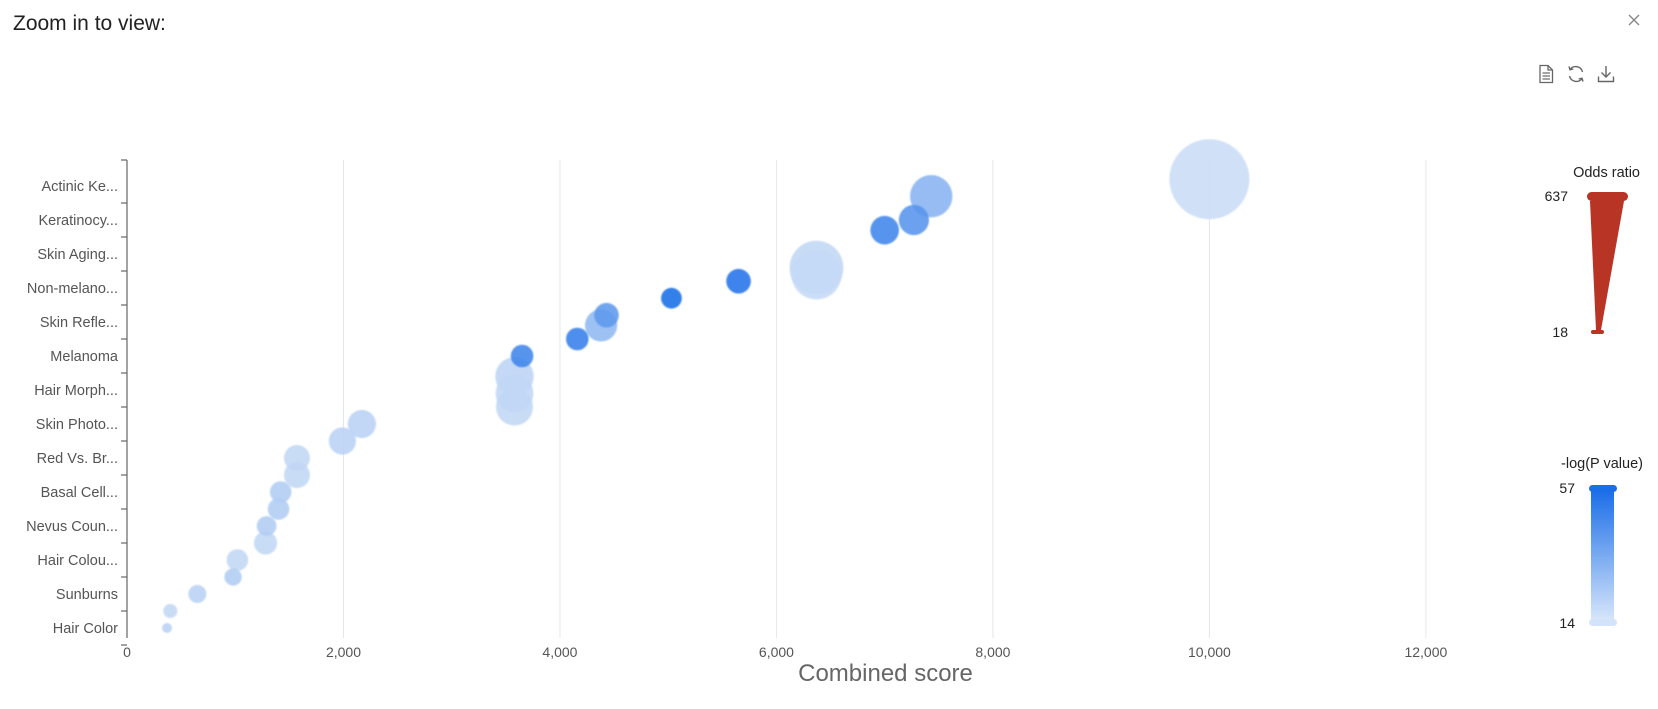 This screenshot has height=709, width=1658. Describe the element at coordinates (85, 629) in the screenshot. I see `y-category-label: Hair Color` at that location.